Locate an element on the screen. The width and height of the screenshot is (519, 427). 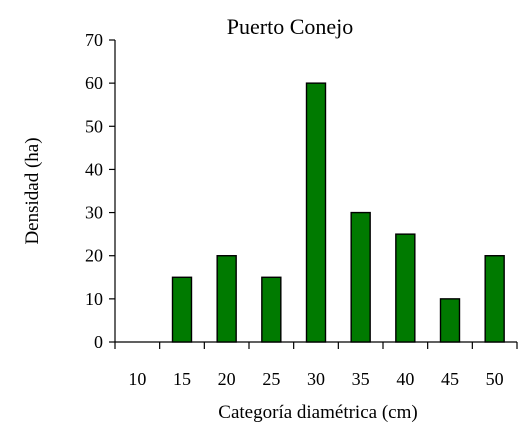
y-tick-label: 20 is located at coordinates (94, 256).